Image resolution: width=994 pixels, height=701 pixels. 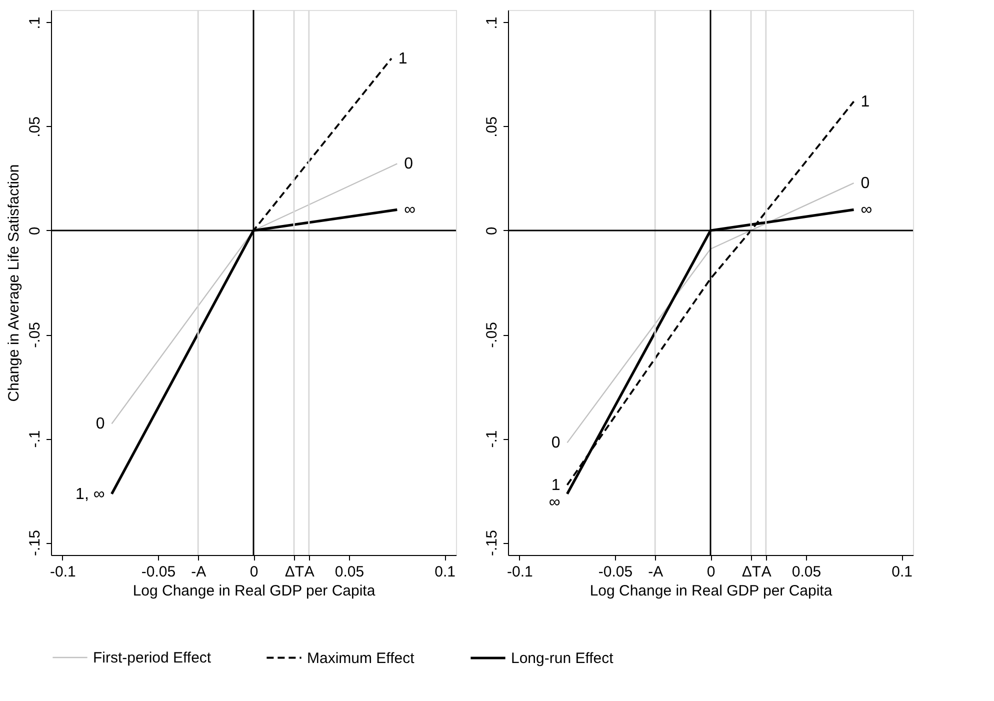 What do you see at coordinates (90, 494) in the screenshot?
I see `annotation: 1, ∞` at bounding box center [90, 494].